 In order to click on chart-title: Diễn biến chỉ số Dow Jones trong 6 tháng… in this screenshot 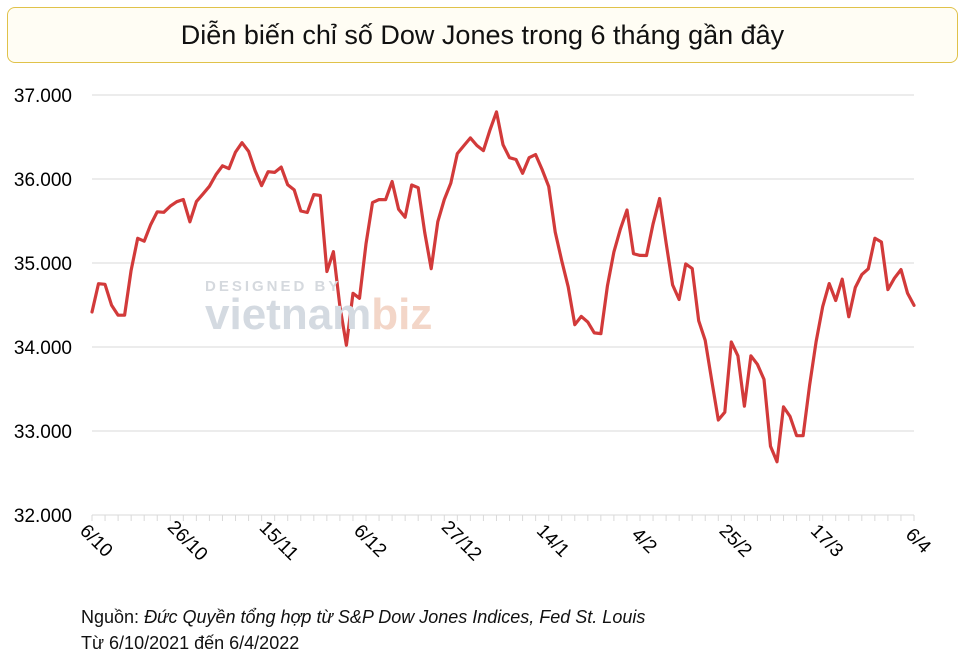, I will do `click(482, 34)`.